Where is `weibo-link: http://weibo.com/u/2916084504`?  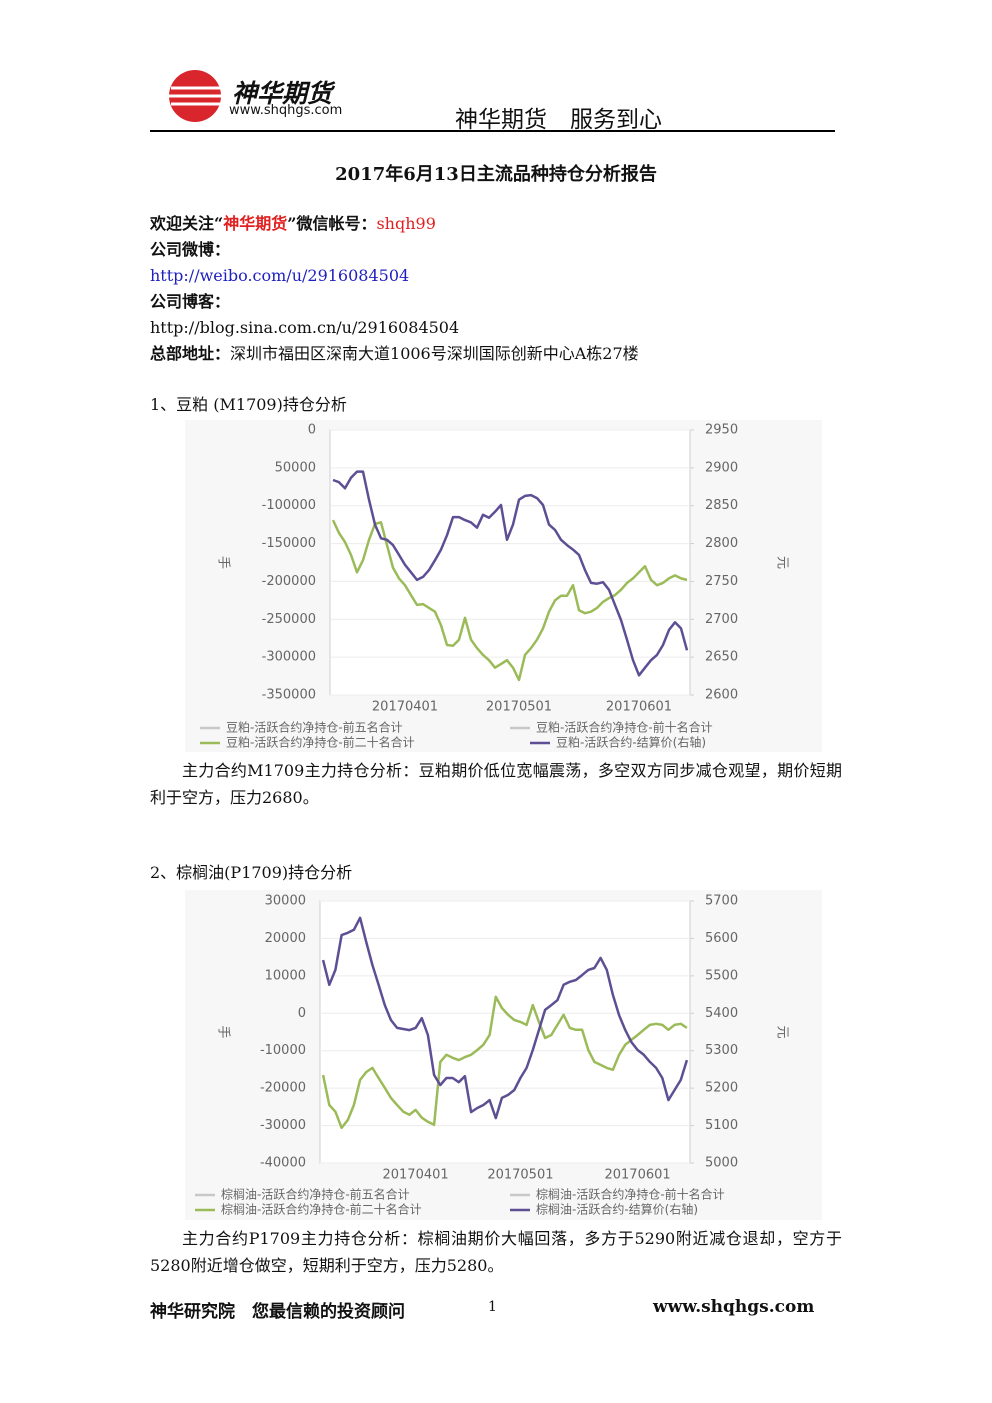
weibo-link: http://weibo.com/u/2916084504 is located at coordinates (280, 275).